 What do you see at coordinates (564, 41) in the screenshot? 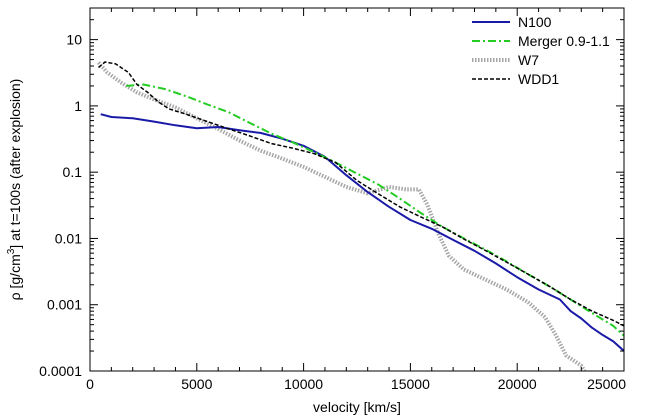
I see `legend-label: Merger 0.9-1.1` at bounding box center [564, 41].